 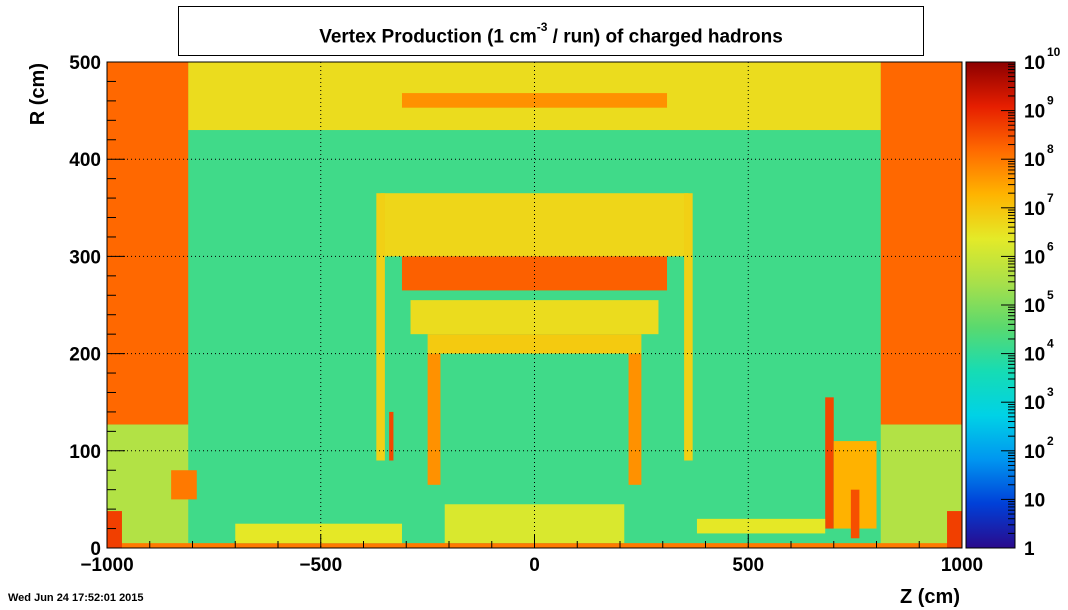 I want to click on colorbar-tick-label-4: 10, so click(x=1034, y=355).